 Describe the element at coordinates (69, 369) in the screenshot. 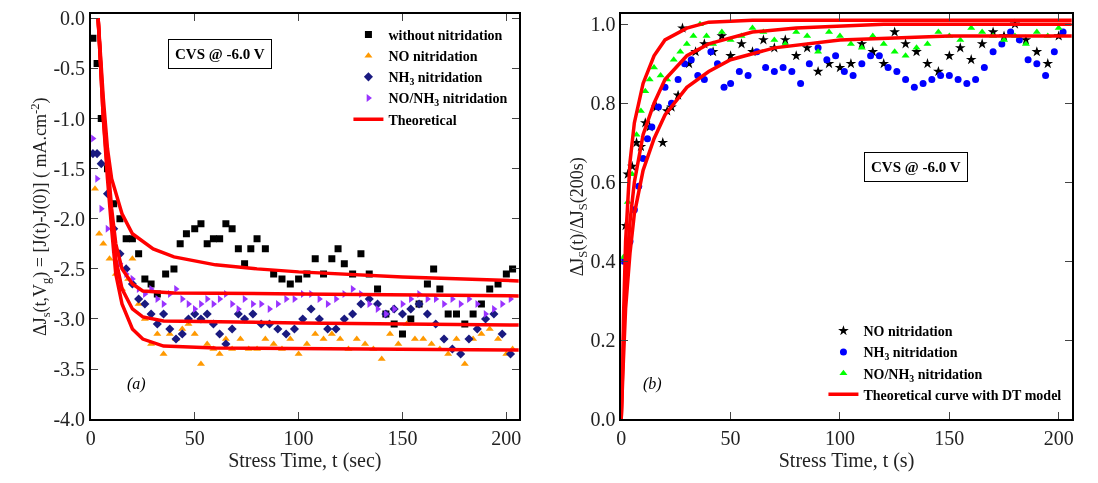

I see `y-tick-label: -3.5` at that location.